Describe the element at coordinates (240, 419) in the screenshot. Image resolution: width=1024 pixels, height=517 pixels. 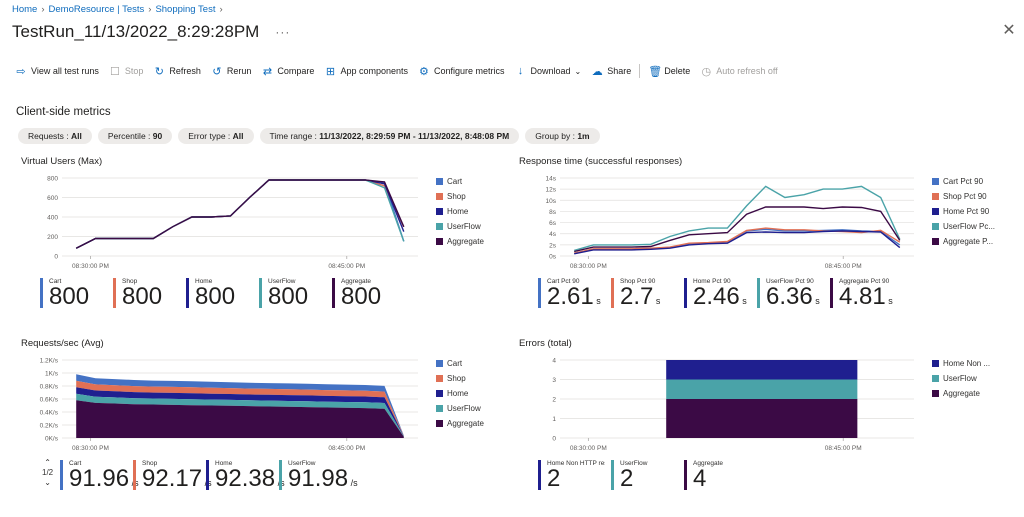
I see `area-aggregate` at that location.